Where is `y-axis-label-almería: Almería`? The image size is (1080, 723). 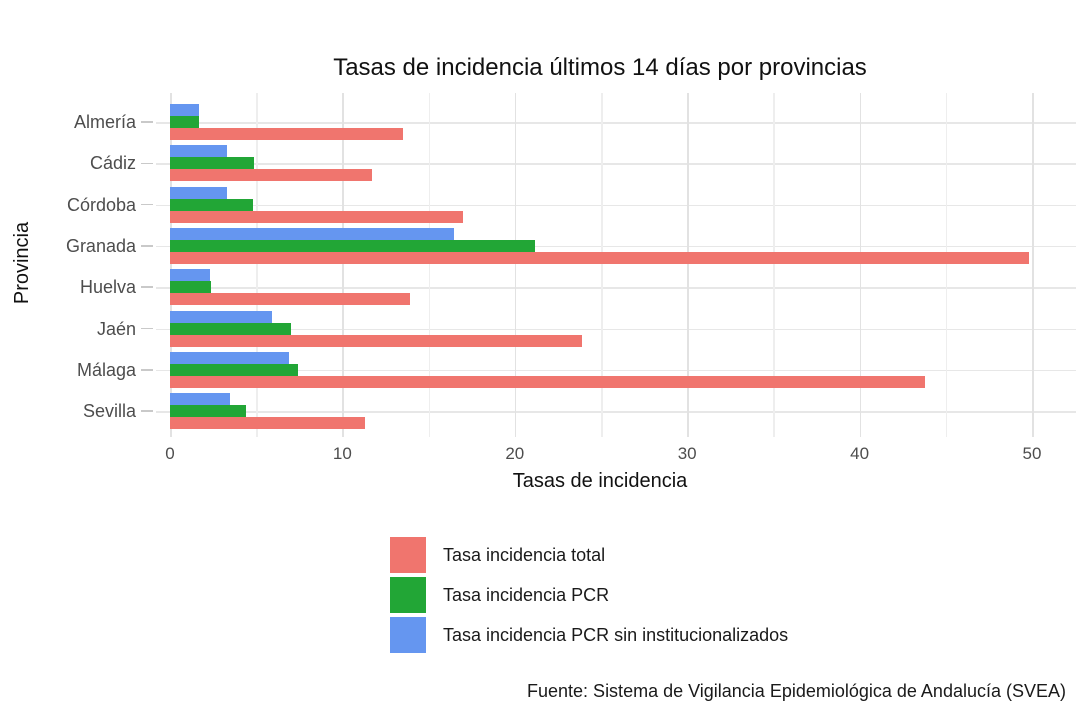
y-axis-label-almería: Almería is located at coordinates (104, 122).